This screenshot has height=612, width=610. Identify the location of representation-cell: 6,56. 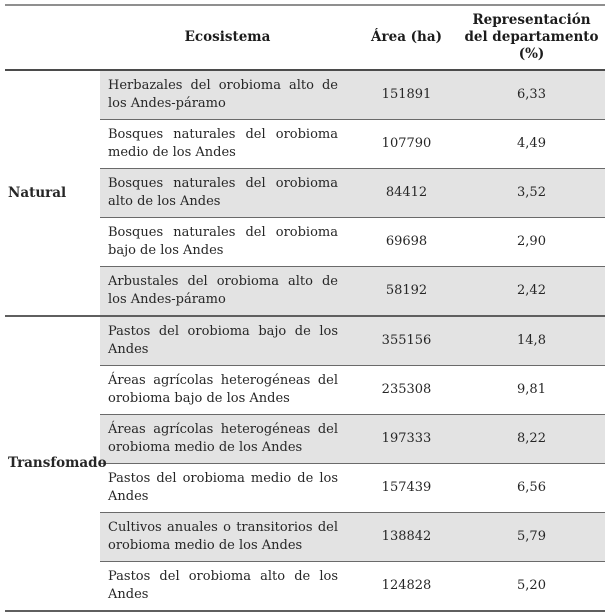
(531, 488).